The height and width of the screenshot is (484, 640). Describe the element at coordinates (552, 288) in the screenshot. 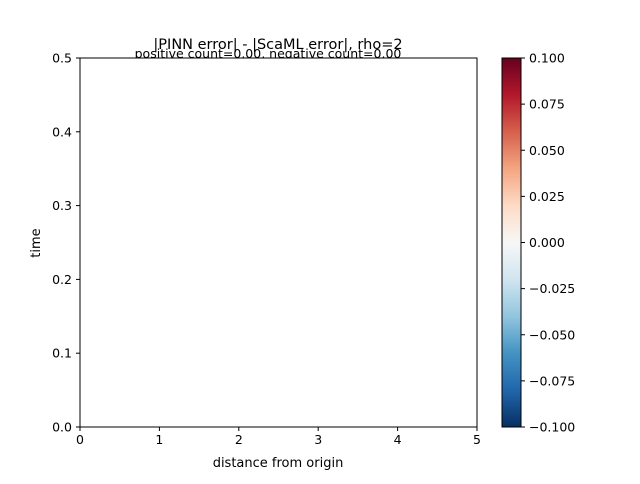

I see `colorbar-tick-label: −0.025` at that location.